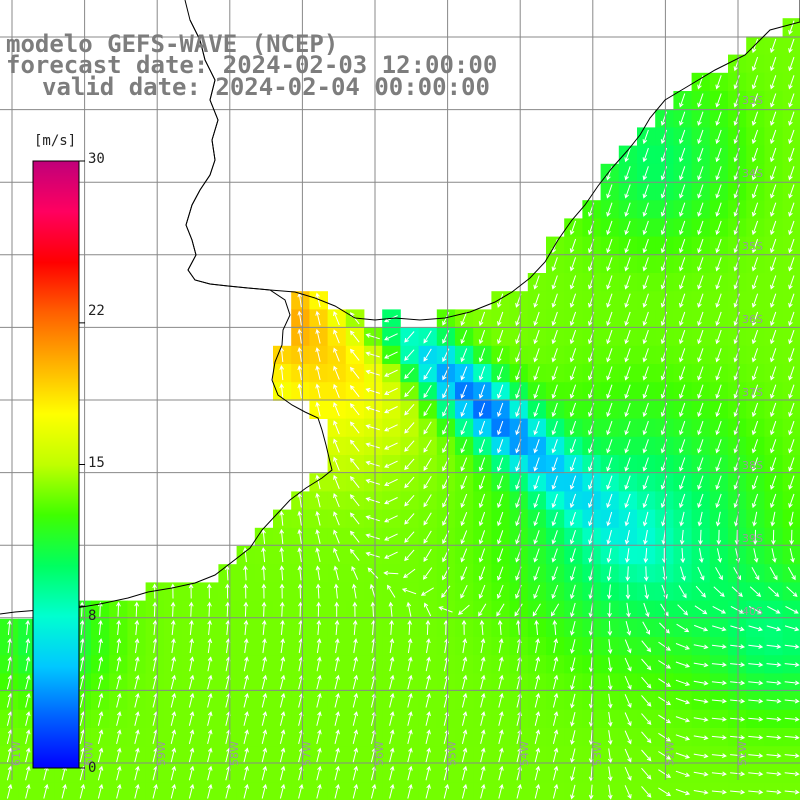 The image size is (800, 800). What do you see at coordinates (96, 159) in the screenshot?
I see `colorbar-tick-label: 30` at bounding box center [96, 159].